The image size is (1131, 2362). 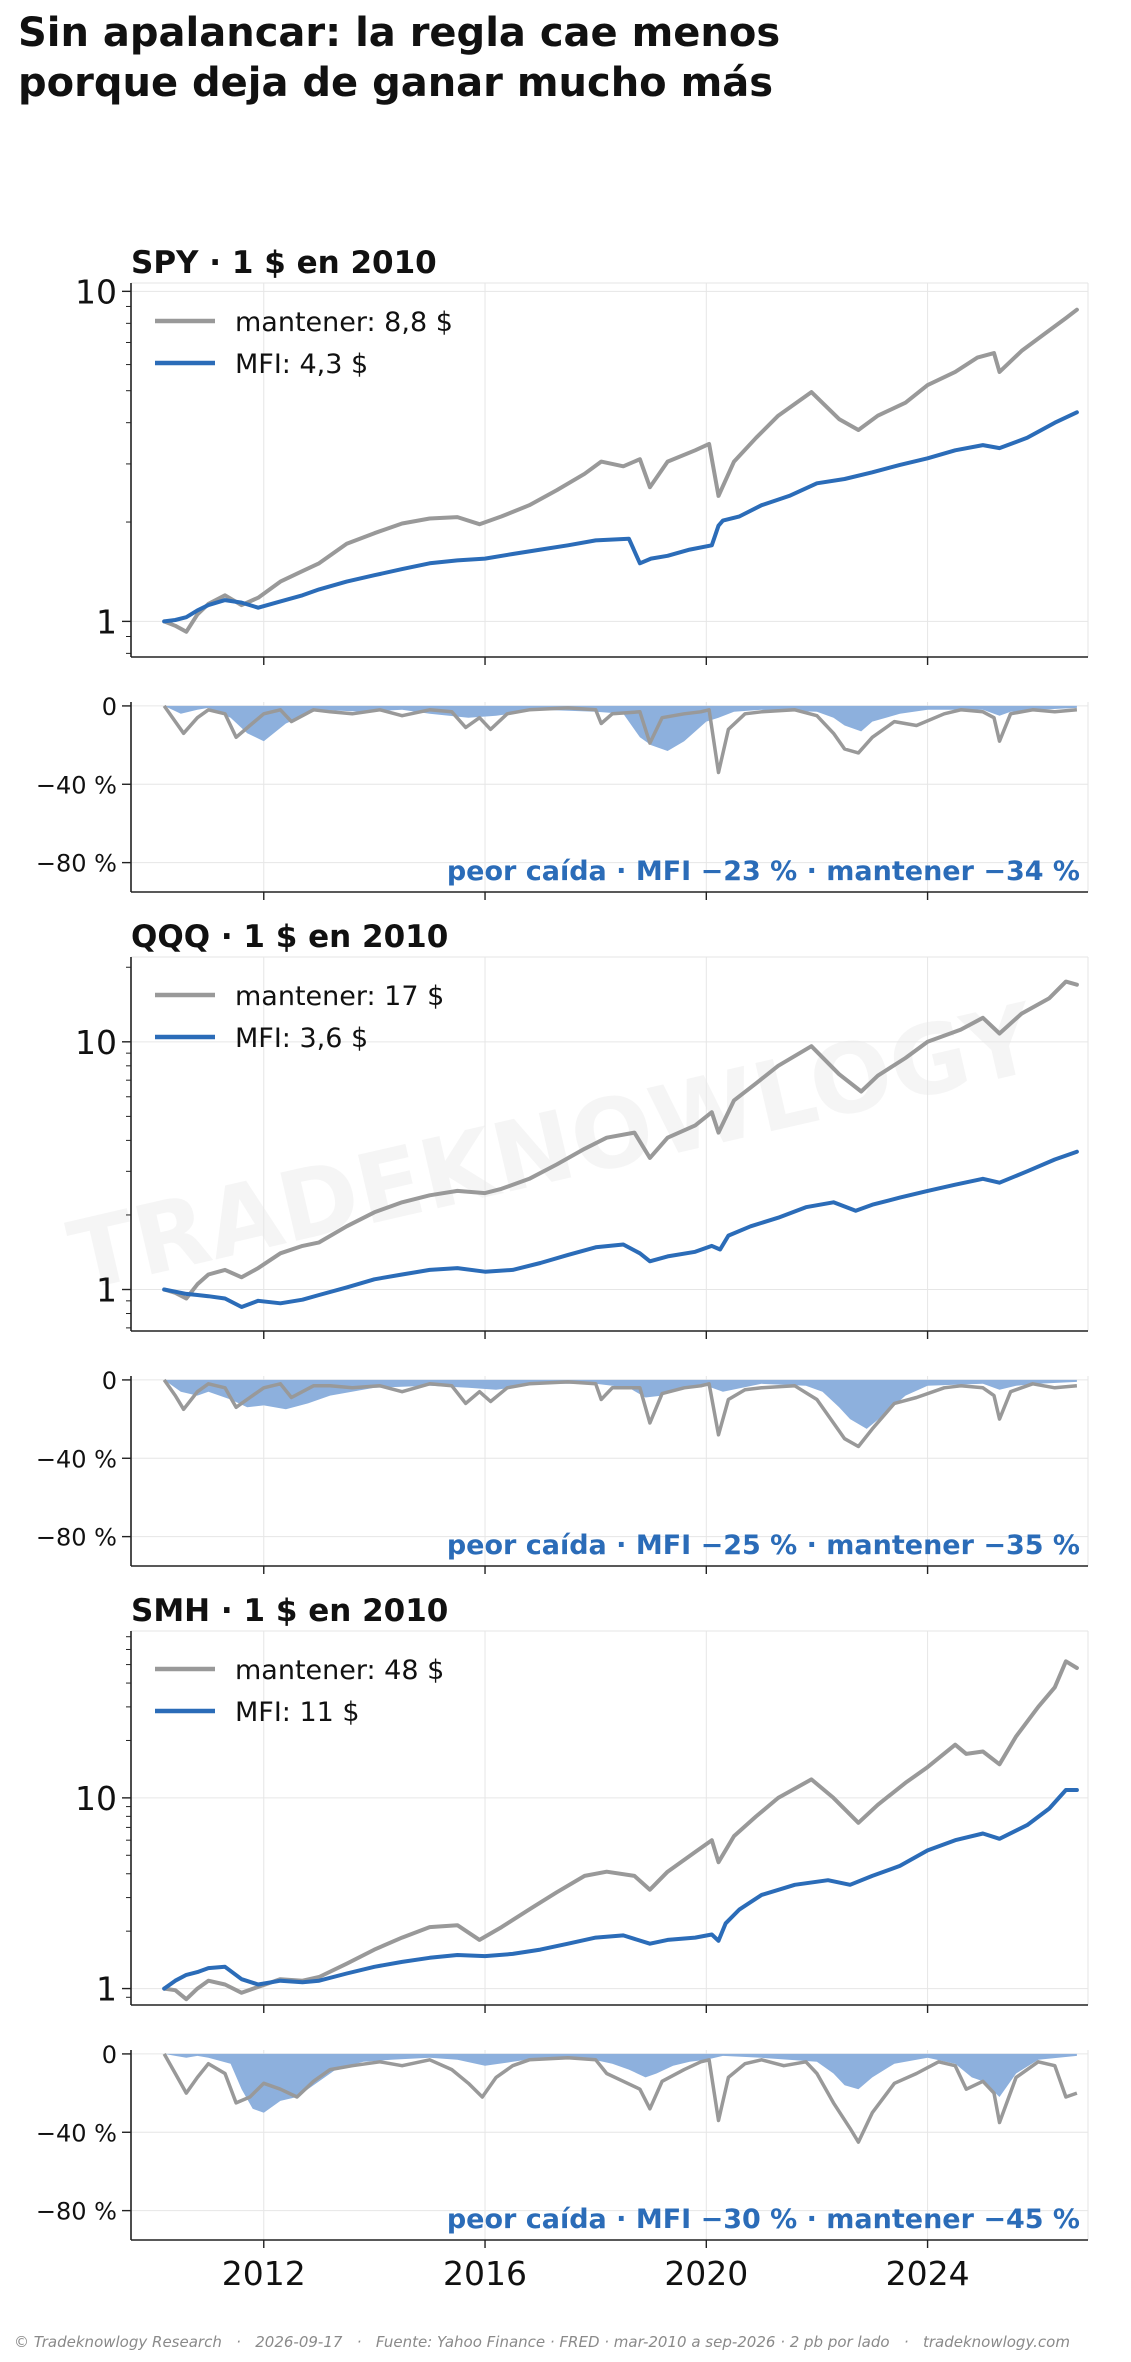 What do you see at coordinates (289, 1611) in the screenshot?
I see `panel-title: SMH · 1 $ en 2010` at bounding box center [289, 1611].